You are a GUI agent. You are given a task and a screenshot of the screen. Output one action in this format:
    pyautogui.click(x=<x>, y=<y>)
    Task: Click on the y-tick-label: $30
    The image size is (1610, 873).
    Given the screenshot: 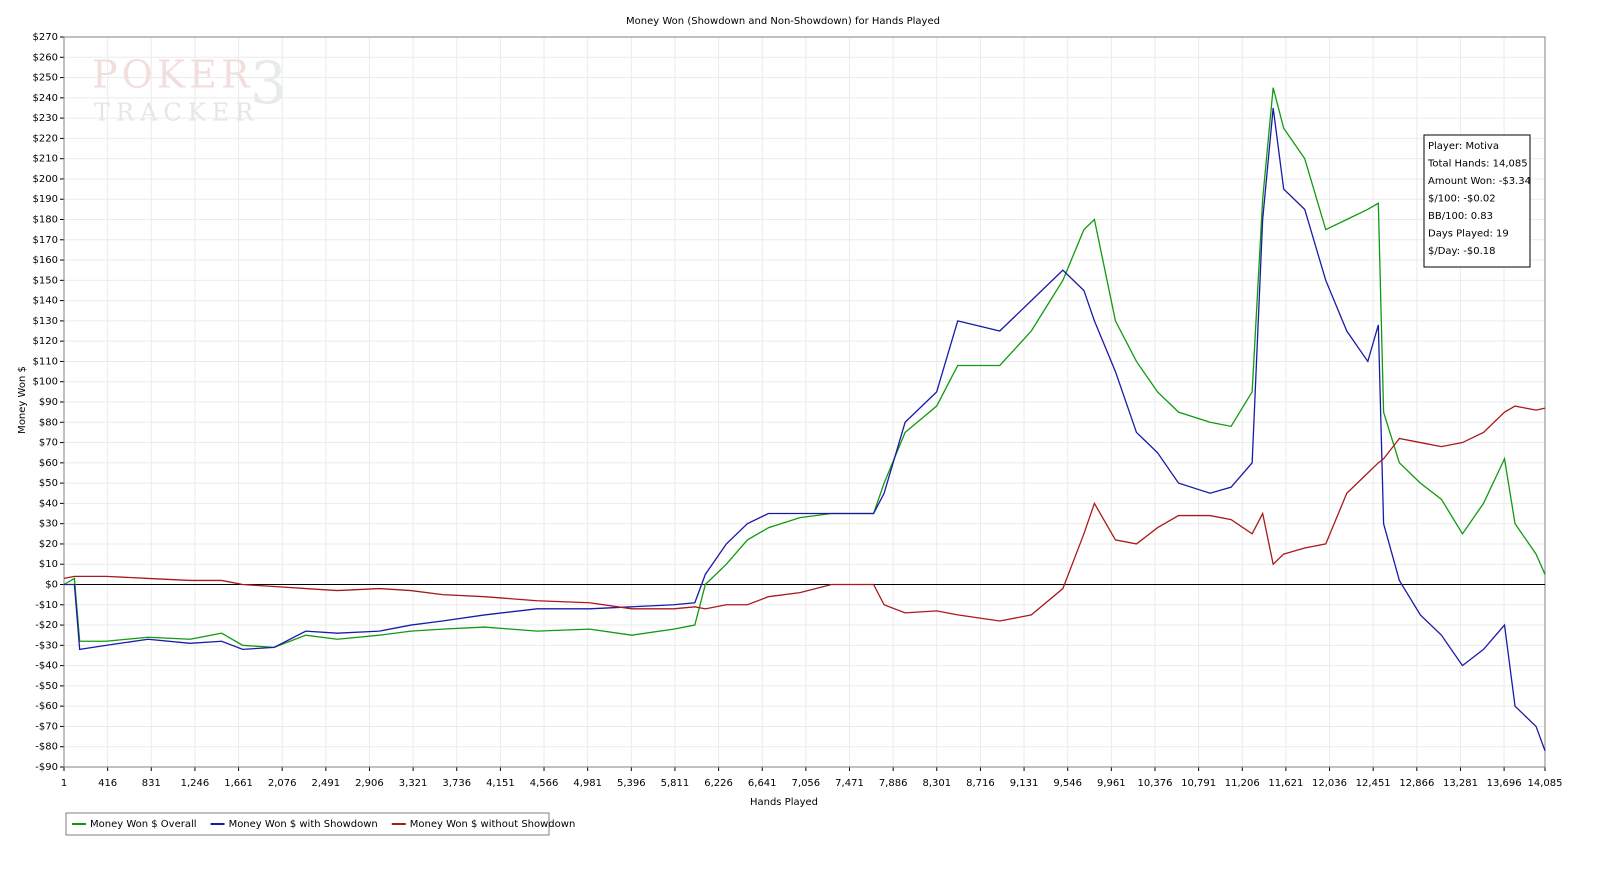 What is the action you would take?
    pyautogui.click(x=48, y=524)
    